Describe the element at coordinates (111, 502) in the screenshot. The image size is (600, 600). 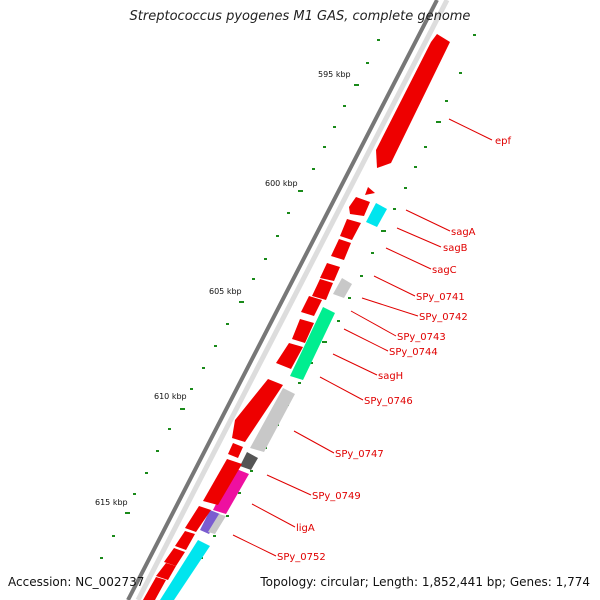
I see `scale-label-615: 615 kbp` at that location.